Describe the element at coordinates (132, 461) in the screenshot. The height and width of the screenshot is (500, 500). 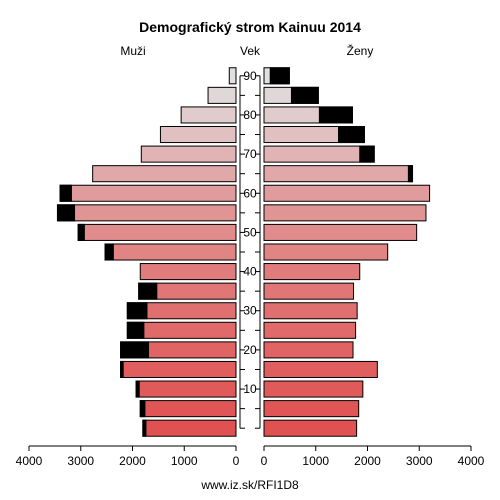
I see `x-tick-label-male: 2000` at that location.